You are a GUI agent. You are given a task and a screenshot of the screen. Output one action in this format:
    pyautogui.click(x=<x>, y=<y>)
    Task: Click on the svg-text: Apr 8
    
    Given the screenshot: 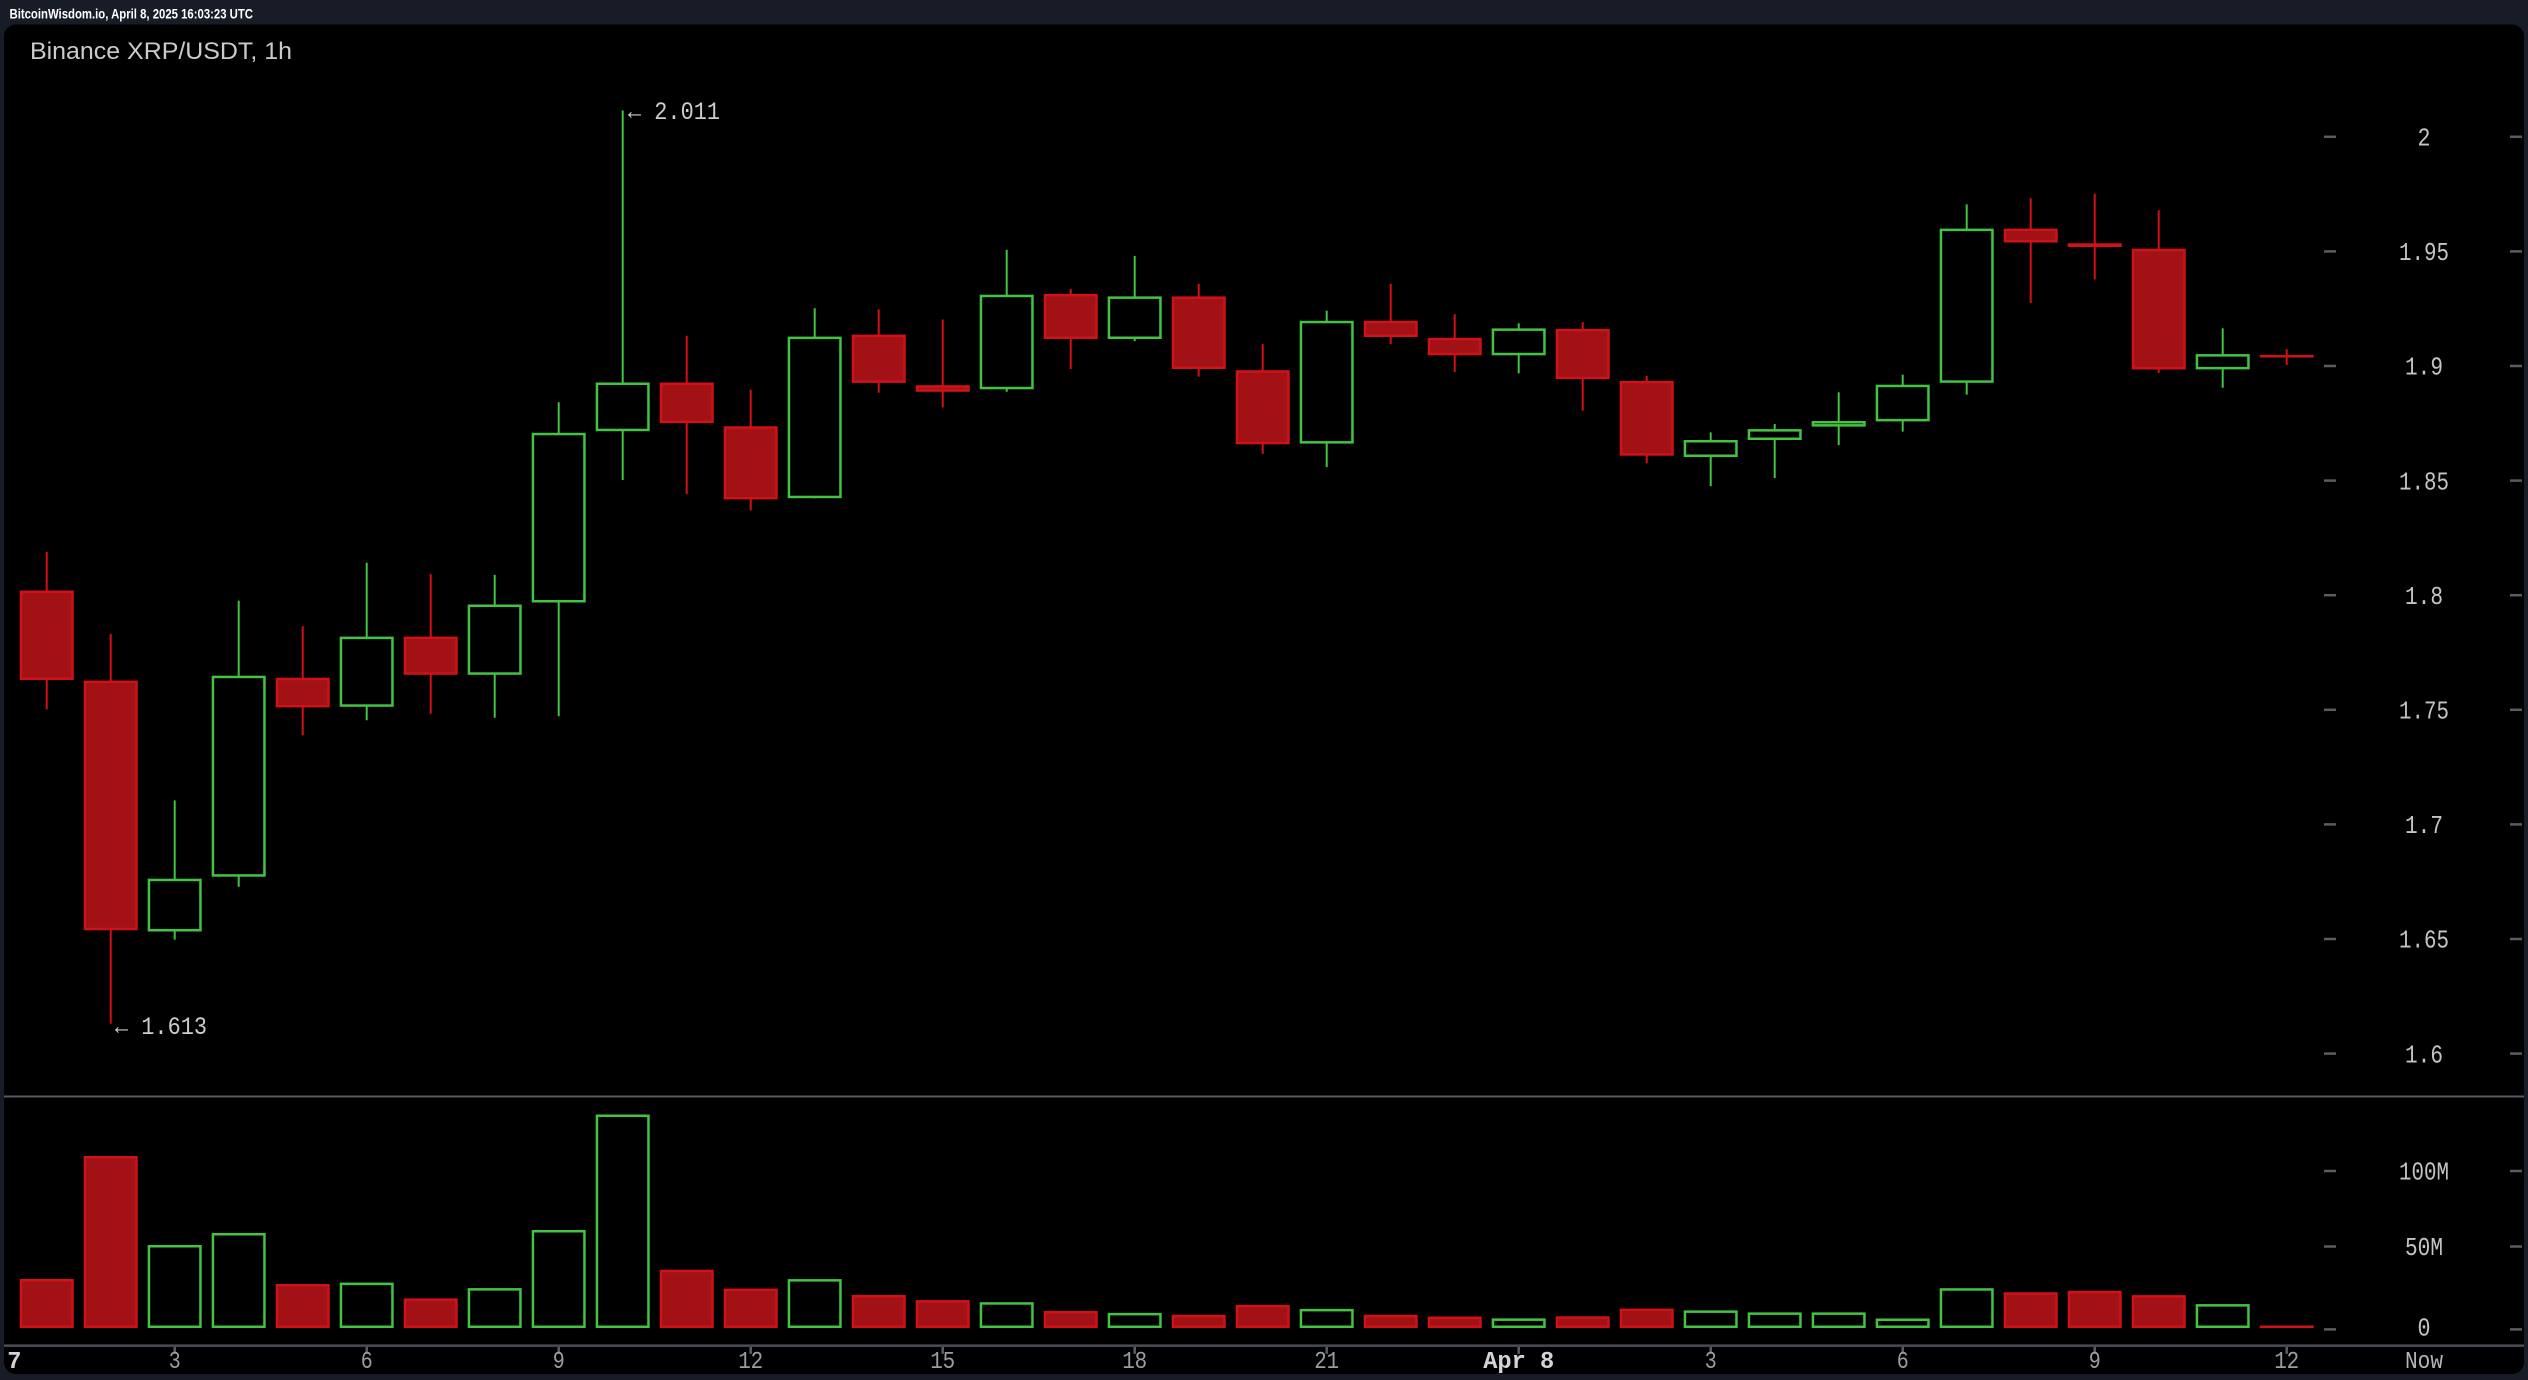 What is the action you would take?
    pyautogui.click(x=1518, y=1362)
    